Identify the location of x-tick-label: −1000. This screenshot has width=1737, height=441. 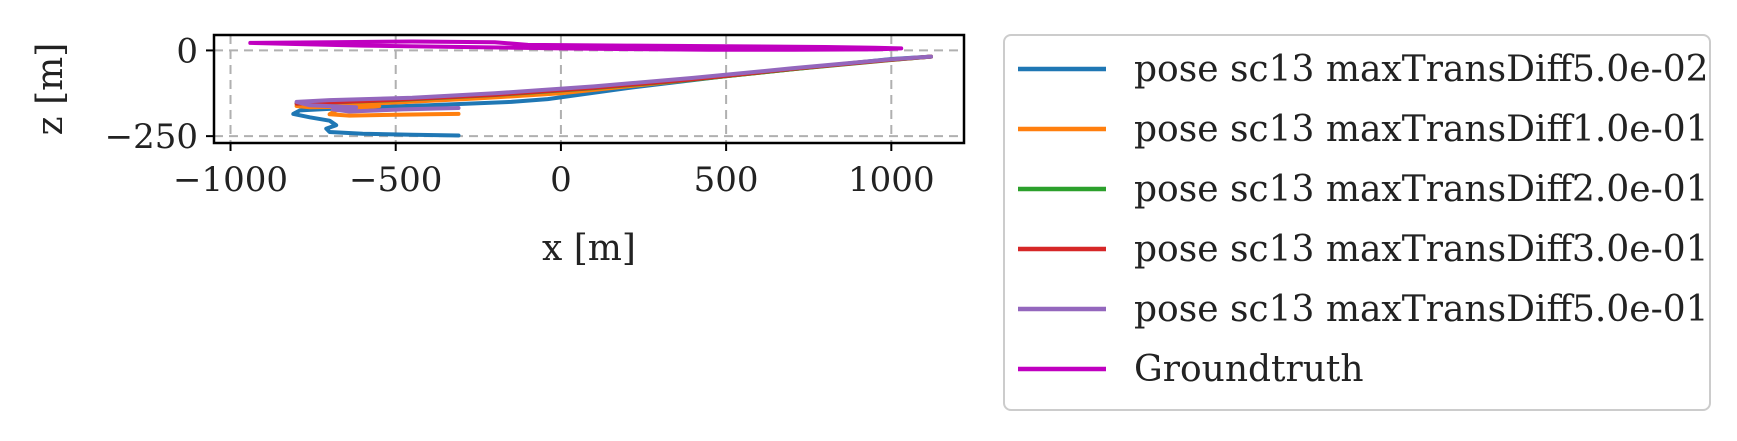
(230, 180).